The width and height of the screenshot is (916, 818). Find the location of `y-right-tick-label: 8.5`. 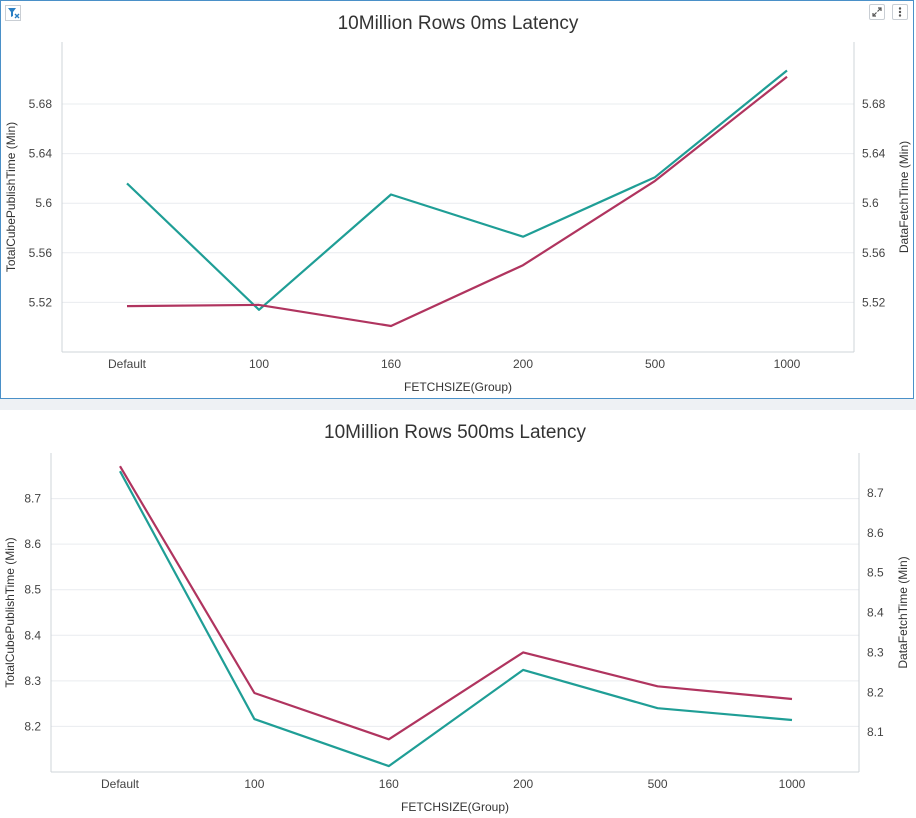

y-right-tick-label: 8.5 is located at coordinates (875, 573).